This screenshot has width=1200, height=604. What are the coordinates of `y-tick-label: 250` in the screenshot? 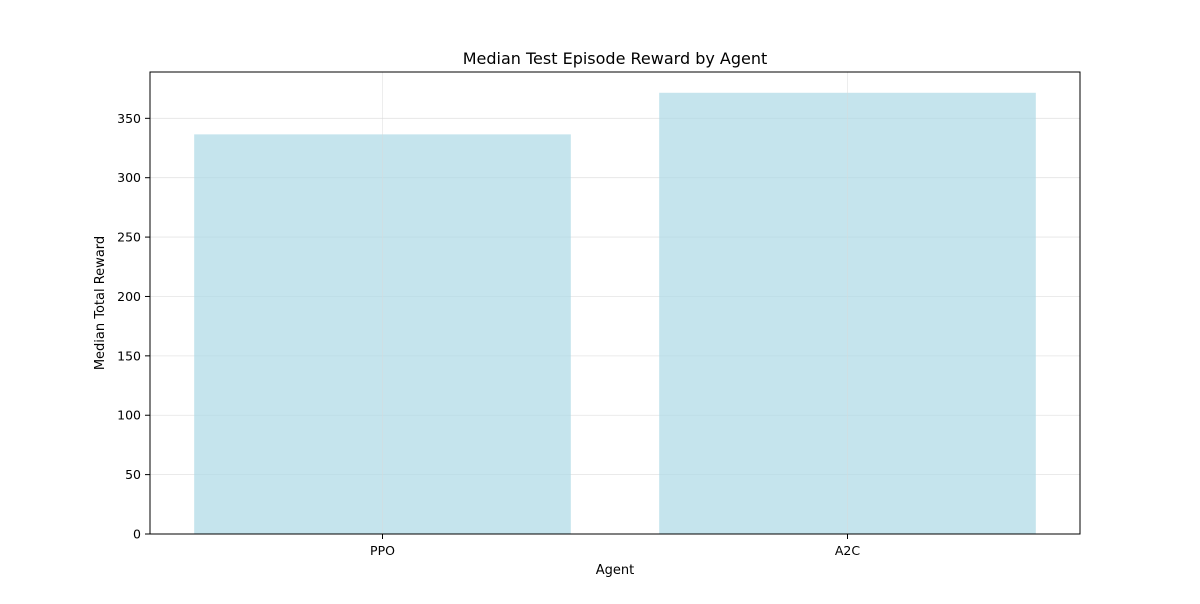 It's located at (129, 237).